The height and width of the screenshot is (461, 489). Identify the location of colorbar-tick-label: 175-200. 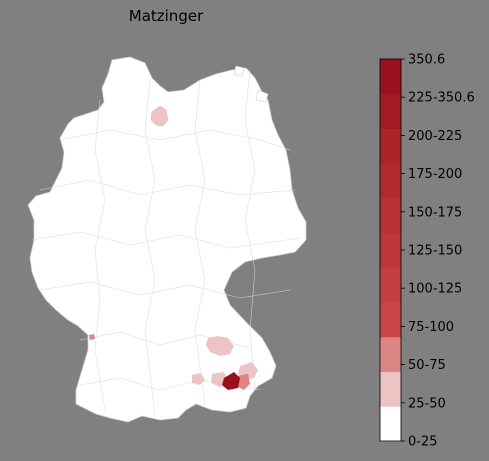
(435, 174).